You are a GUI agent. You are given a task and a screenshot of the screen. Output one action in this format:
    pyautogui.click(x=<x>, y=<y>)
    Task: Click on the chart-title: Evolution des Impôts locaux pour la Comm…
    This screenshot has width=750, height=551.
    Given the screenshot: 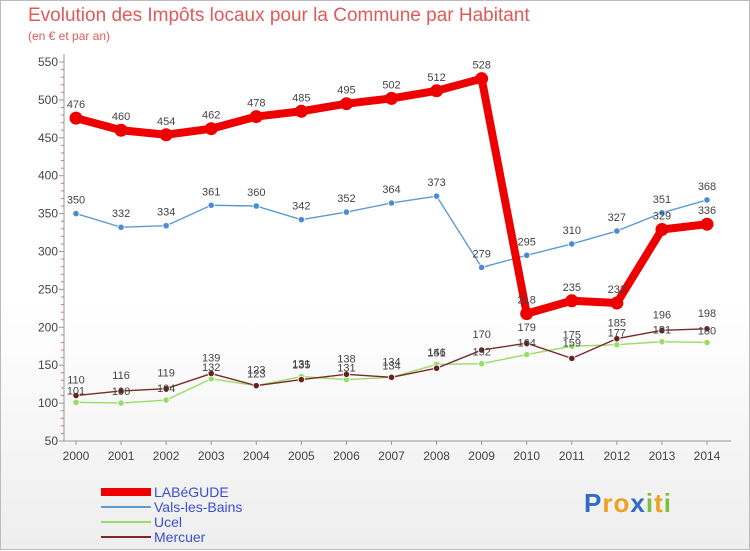 What is the action you would take?
    pyautogui.click(x=279, y=15)
    